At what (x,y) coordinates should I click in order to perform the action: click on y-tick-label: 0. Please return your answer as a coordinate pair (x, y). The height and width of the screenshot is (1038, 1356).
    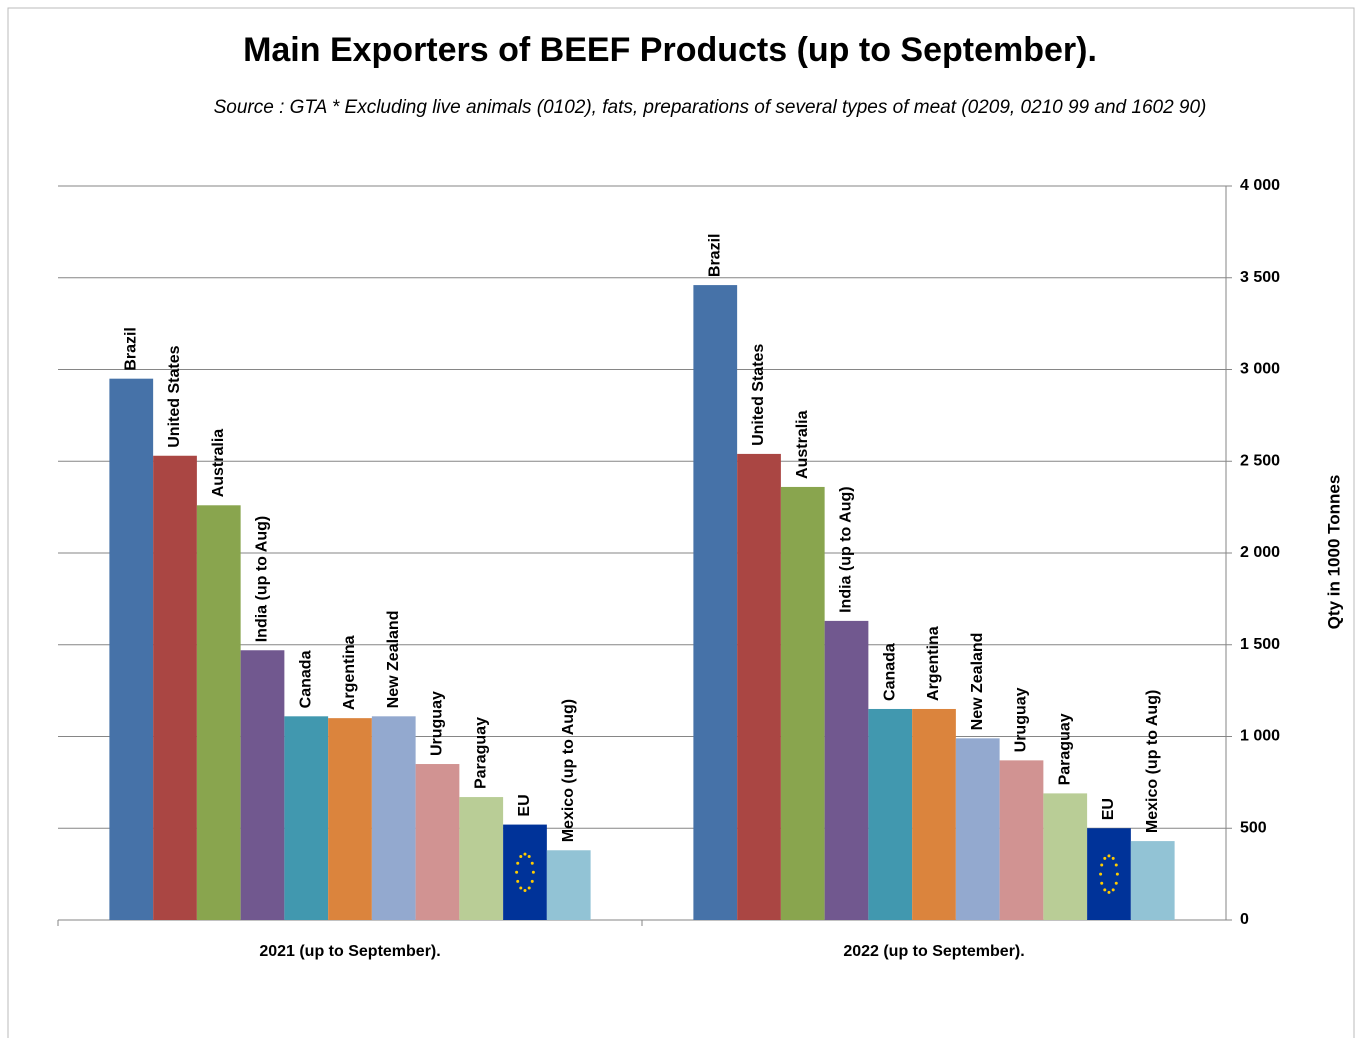
    Looking at the image, I should click on (1244, 919).